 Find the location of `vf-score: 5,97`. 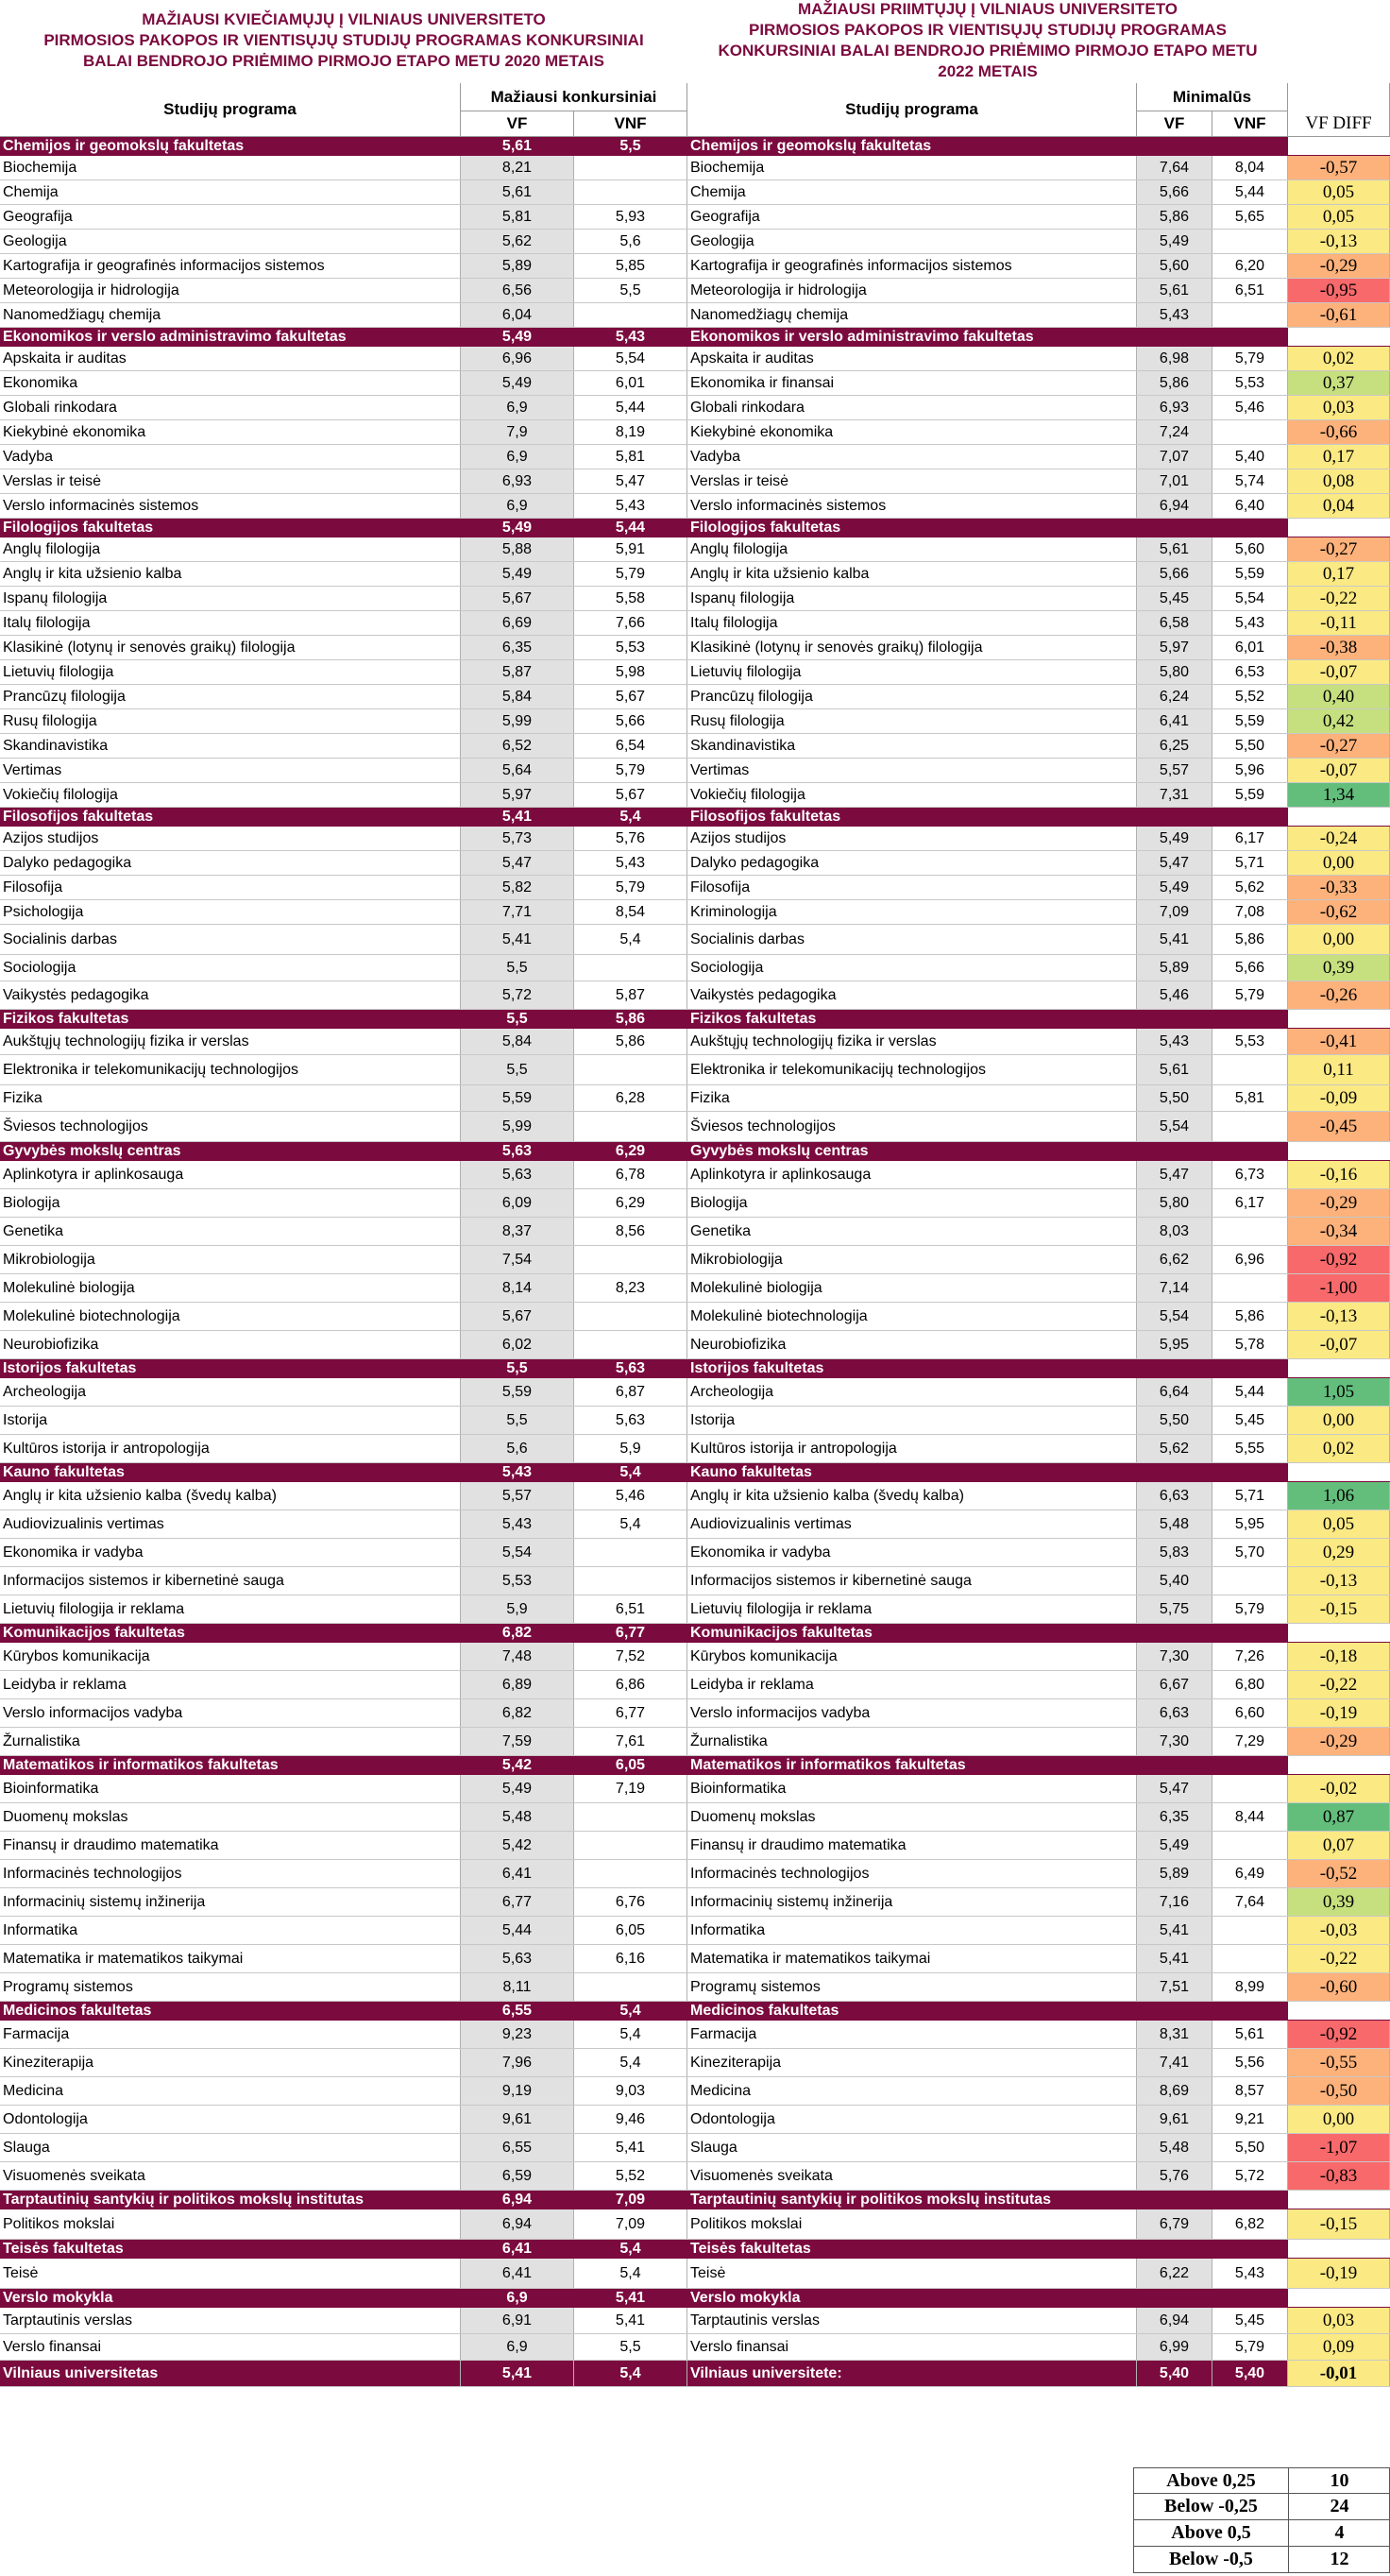

vf-score: 5,97 is located at coordinates (517, 795).